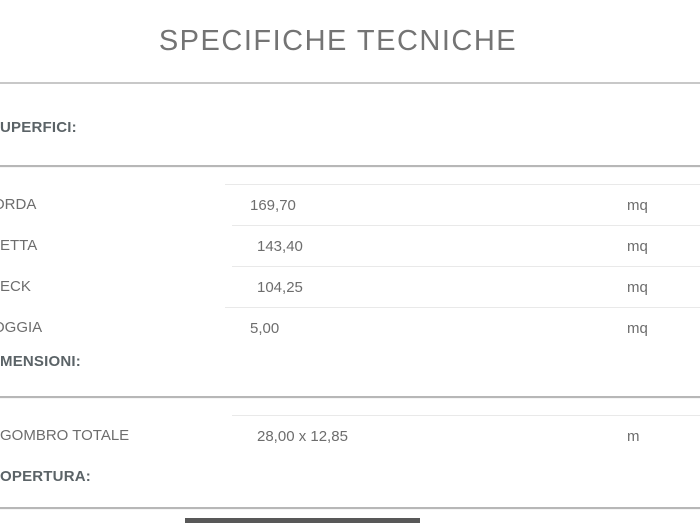  I want to click on spec-table-dimensioni: GOMBRO TOTALE 28,00 x 12,85 m, so click(350, 435).